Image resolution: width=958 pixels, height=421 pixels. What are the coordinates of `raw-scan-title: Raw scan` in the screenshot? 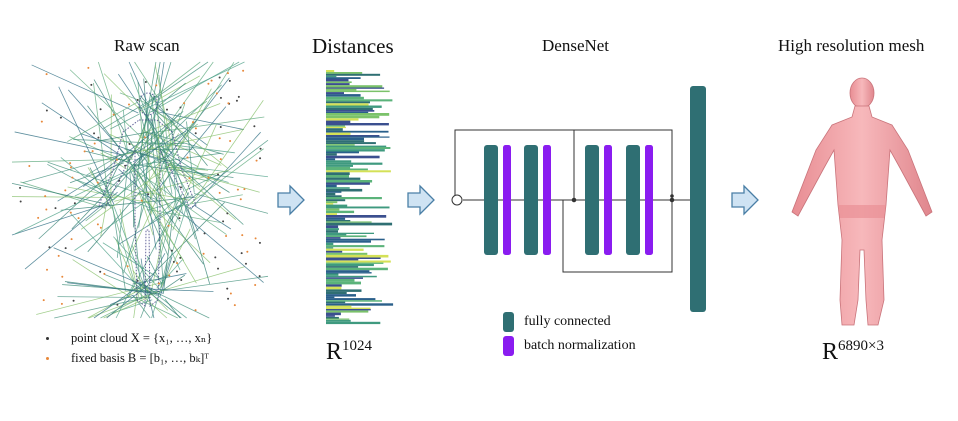 It's located at (147, 45).